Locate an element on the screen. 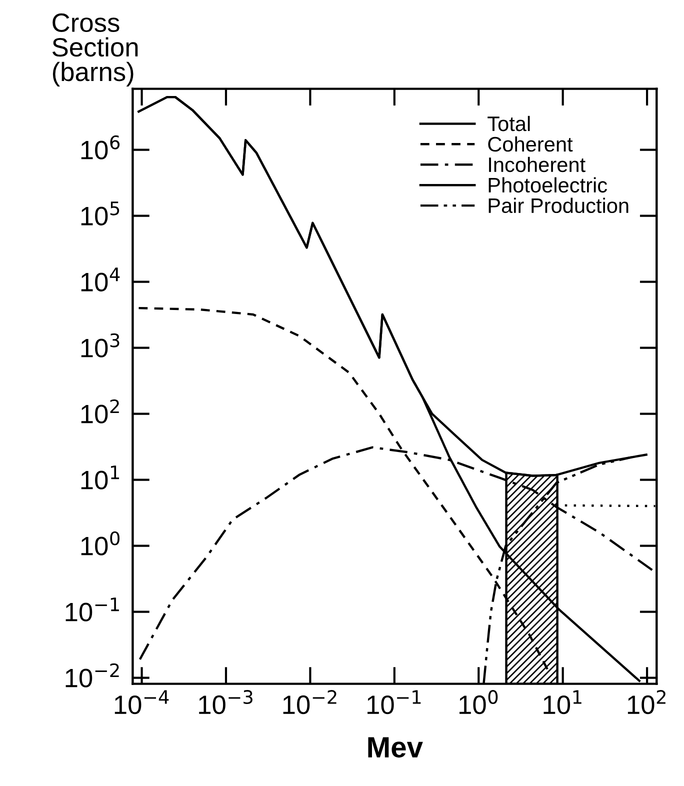  y-tick-label: 10$^{3}$ is located at coordinates (100, 345).